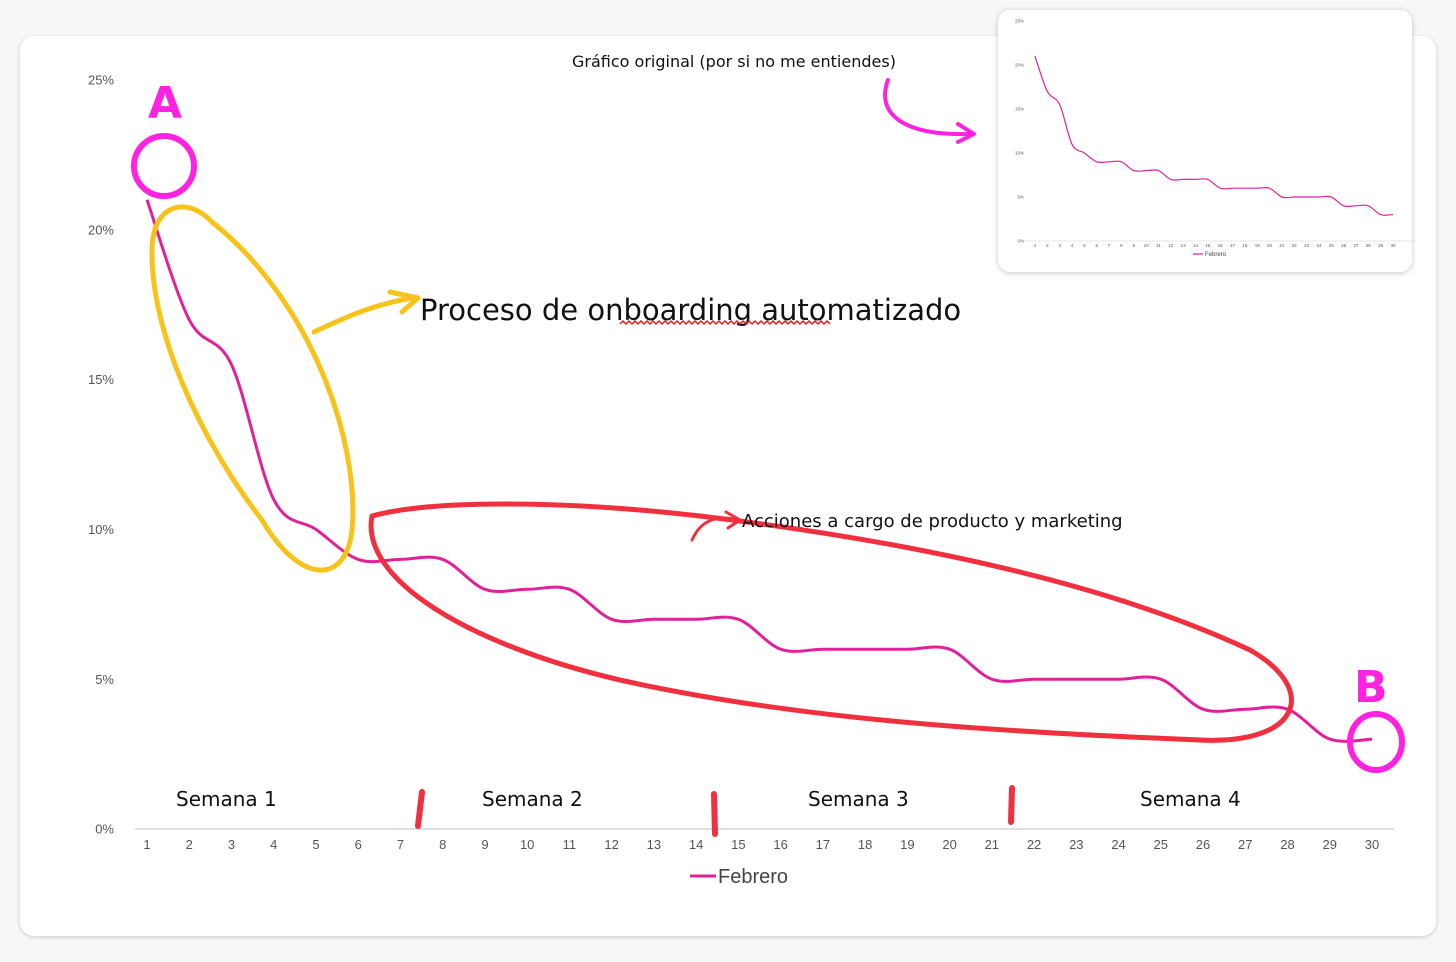 Image resolution: width=1456 pixels, height=962 pixels. I want to click on point-b-label: B, so click(1371, 687).